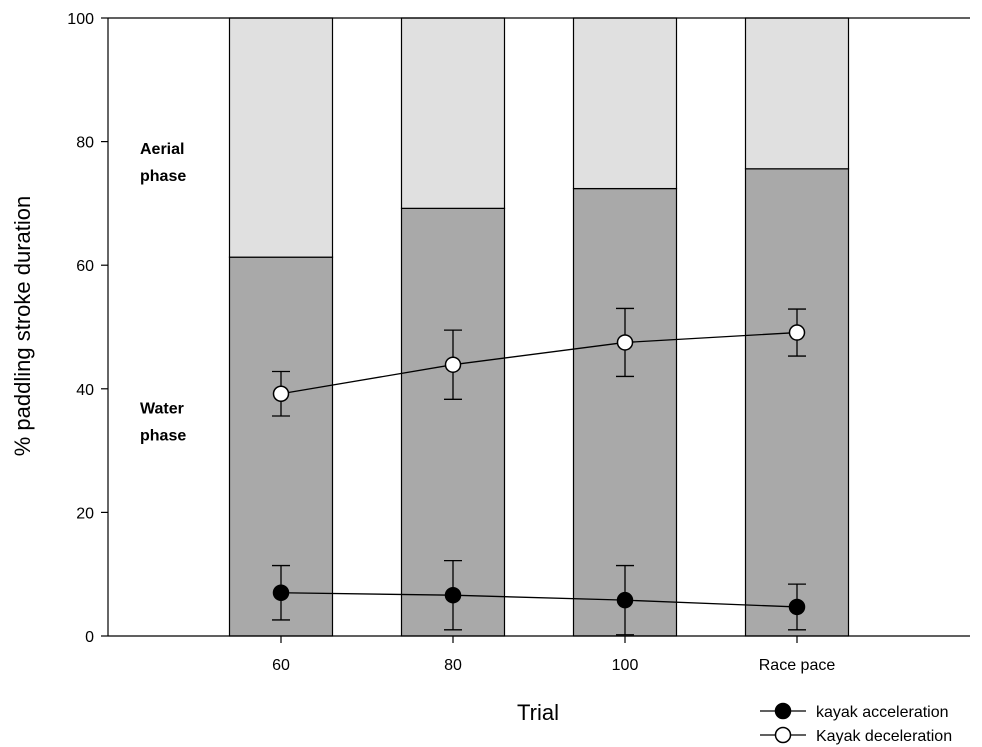 Image resolution: width=982 pixels, height=747 pixels. What do you see at coordinates (856, 723) in the screenshot?
I see `legend: kayak acceleration Kayak deceleration` at bounding box center [856, 723].